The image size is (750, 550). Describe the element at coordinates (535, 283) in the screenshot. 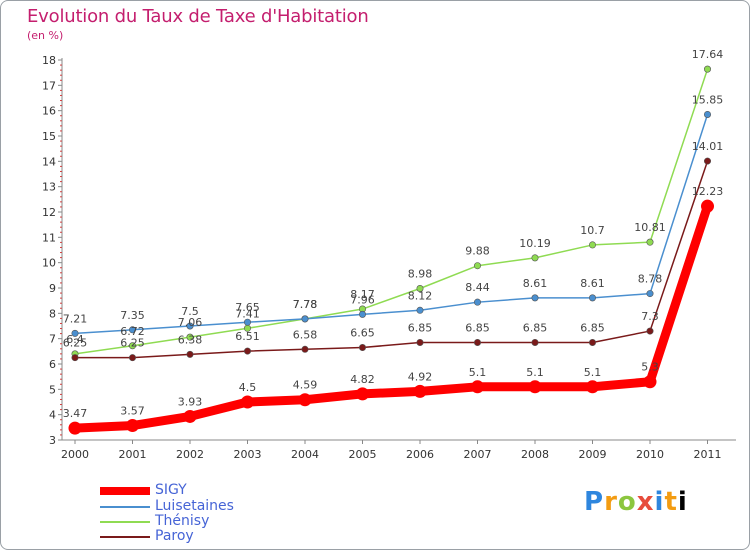

I see `data-label: 8.61` at that location.